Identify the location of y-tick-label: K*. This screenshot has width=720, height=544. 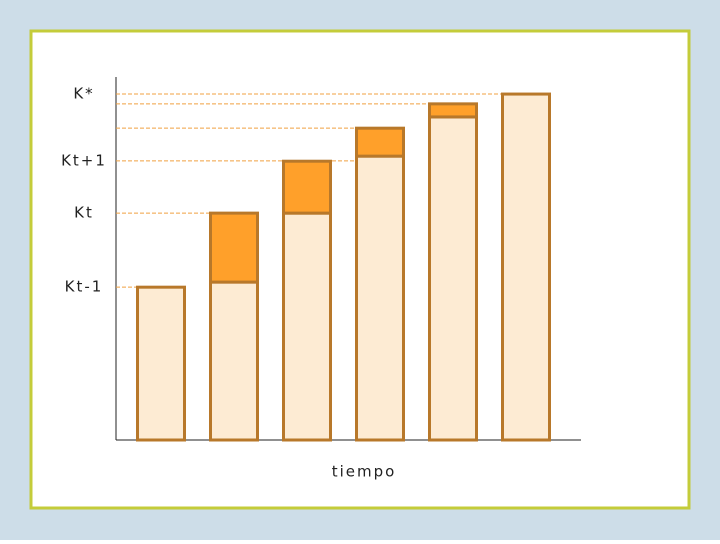
(83, 94).